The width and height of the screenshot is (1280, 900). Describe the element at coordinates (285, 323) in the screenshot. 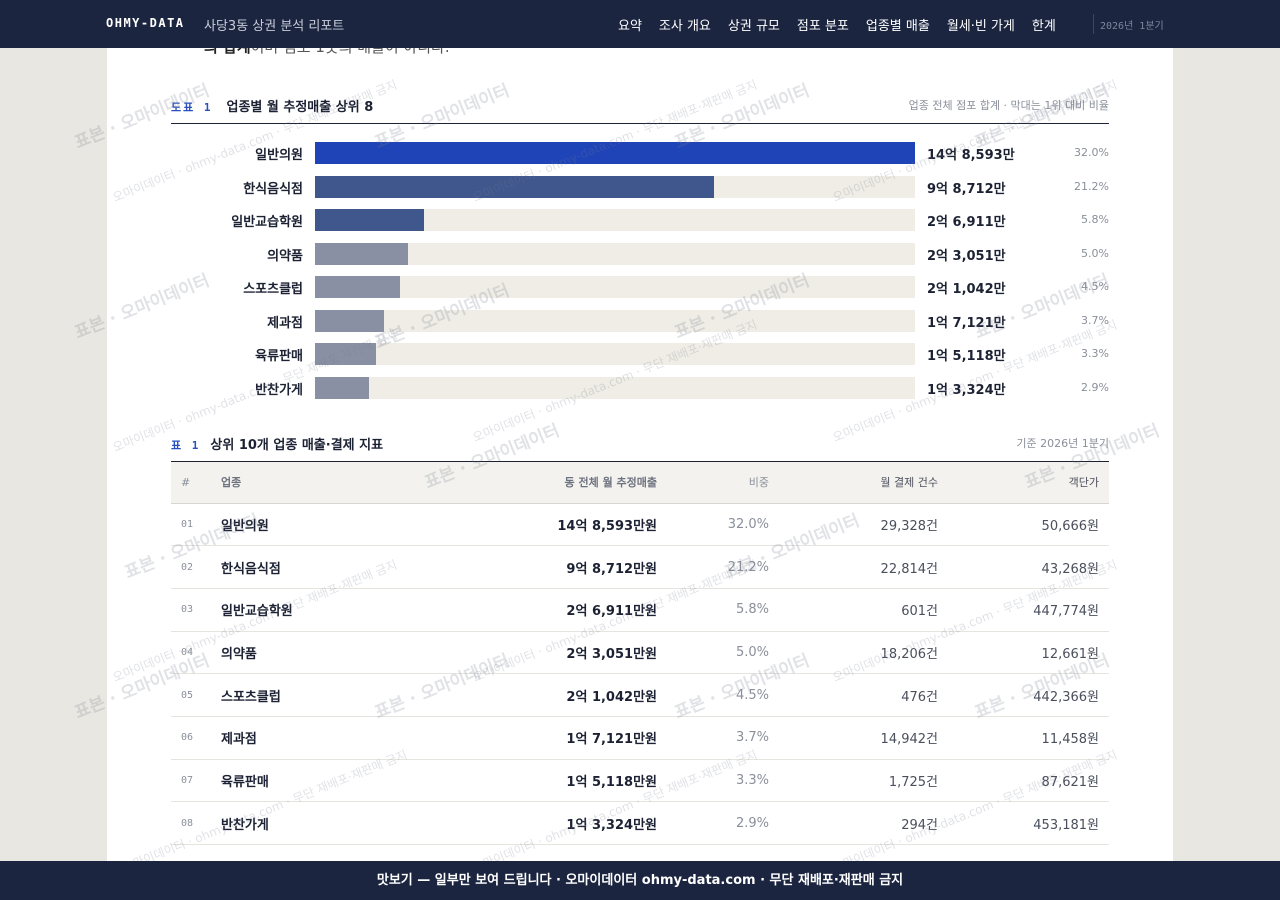

I see `bar-label: 제과점` at that location.